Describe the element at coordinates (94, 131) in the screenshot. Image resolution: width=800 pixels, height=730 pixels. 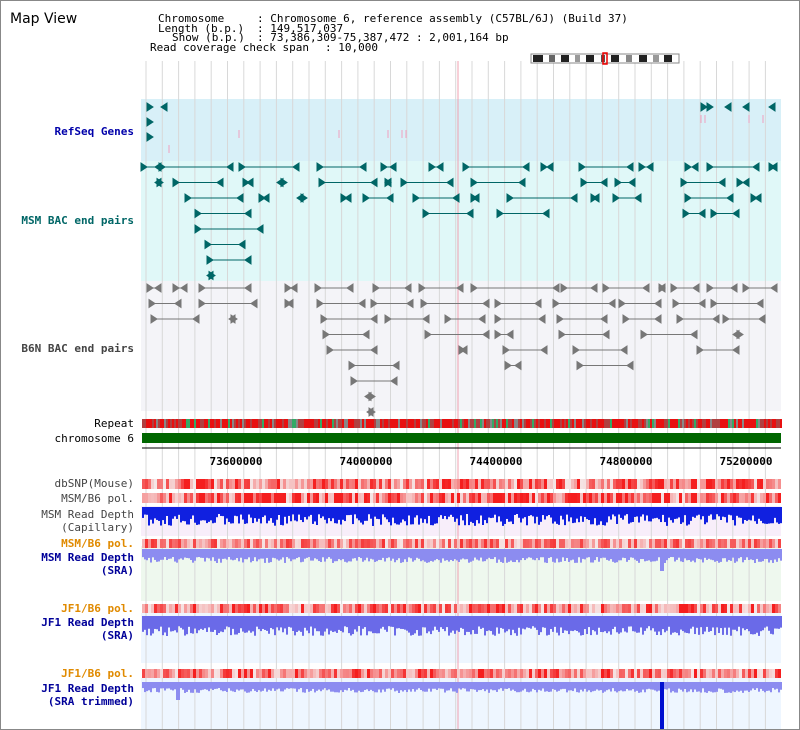
I see `refseq-label: RefSeq Genes` at that location.